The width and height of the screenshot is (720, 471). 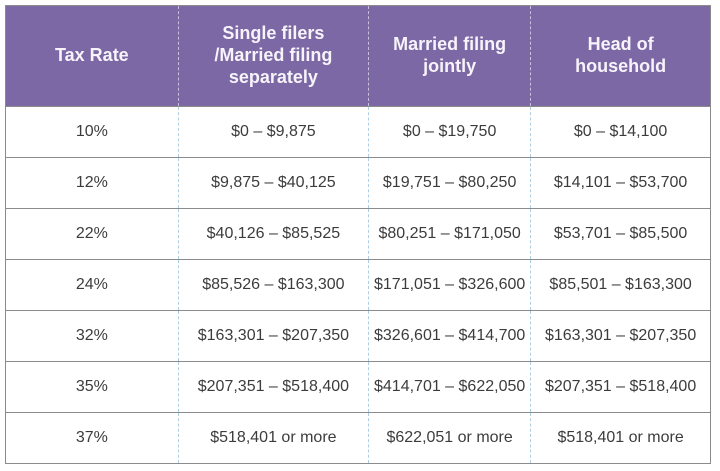 I want to click on column-header-label: Tax Rate, so click(x=92, y=55).